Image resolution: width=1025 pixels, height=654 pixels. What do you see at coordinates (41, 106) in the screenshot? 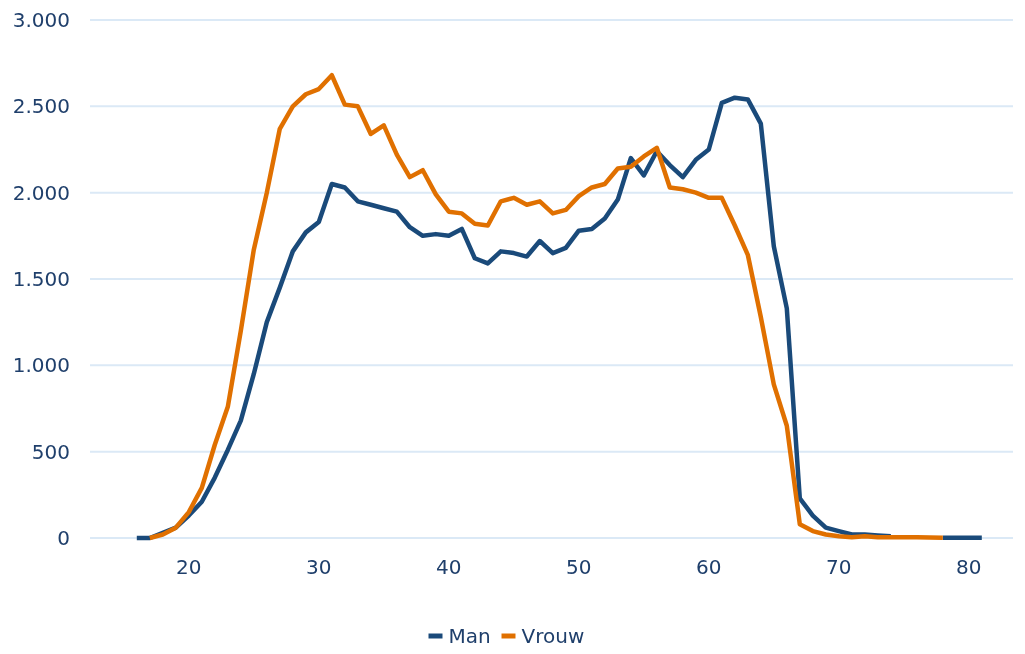
I see `y-tick-label: 2.500` at bounding box center [41, 106].